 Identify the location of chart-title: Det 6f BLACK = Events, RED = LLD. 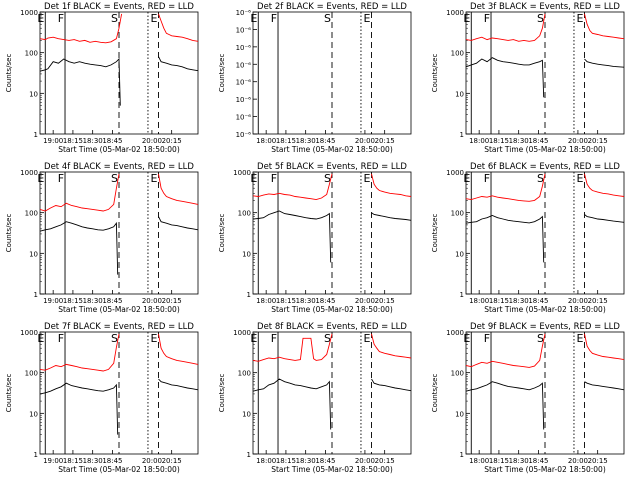
(545, 167).